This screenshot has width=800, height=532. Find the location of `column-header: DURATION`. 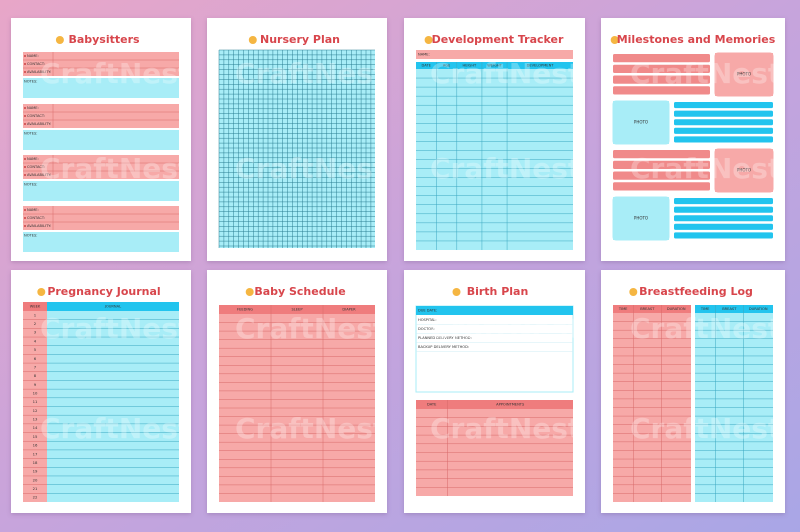

column-header: DURATION is located at coordinates (676, 309).